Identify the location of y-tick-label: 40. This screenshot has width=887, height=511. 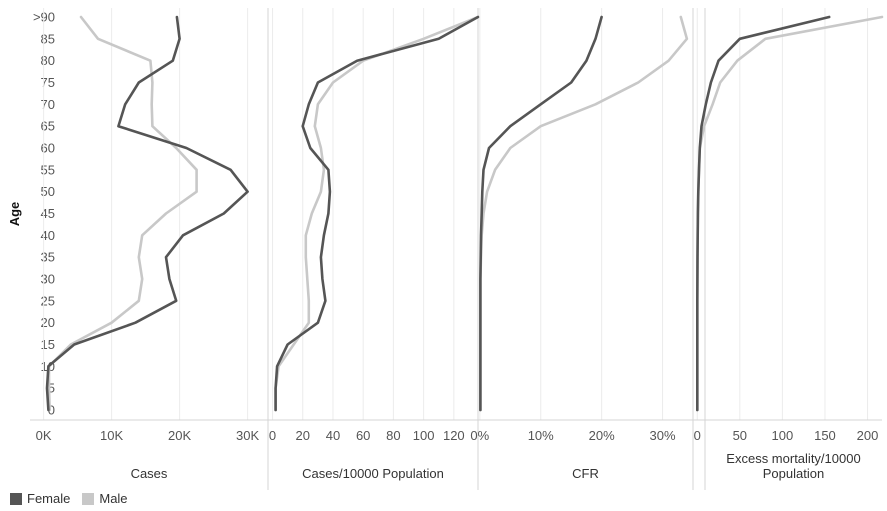
(48, 235).